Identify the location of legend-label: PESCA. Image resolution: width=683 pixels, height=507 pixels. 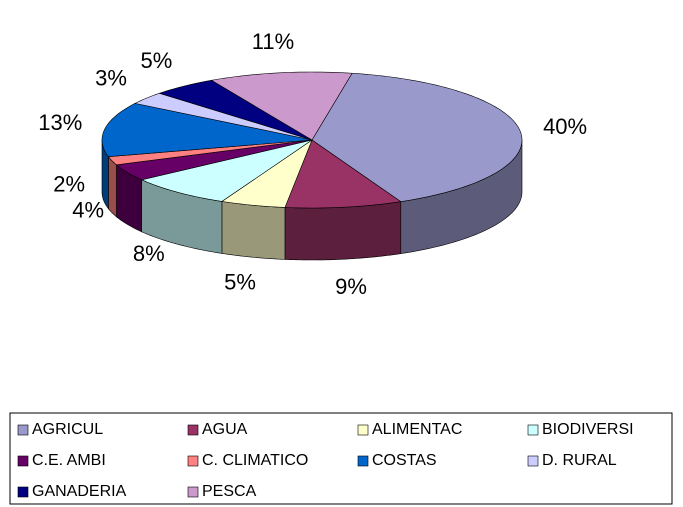
(229, 491).